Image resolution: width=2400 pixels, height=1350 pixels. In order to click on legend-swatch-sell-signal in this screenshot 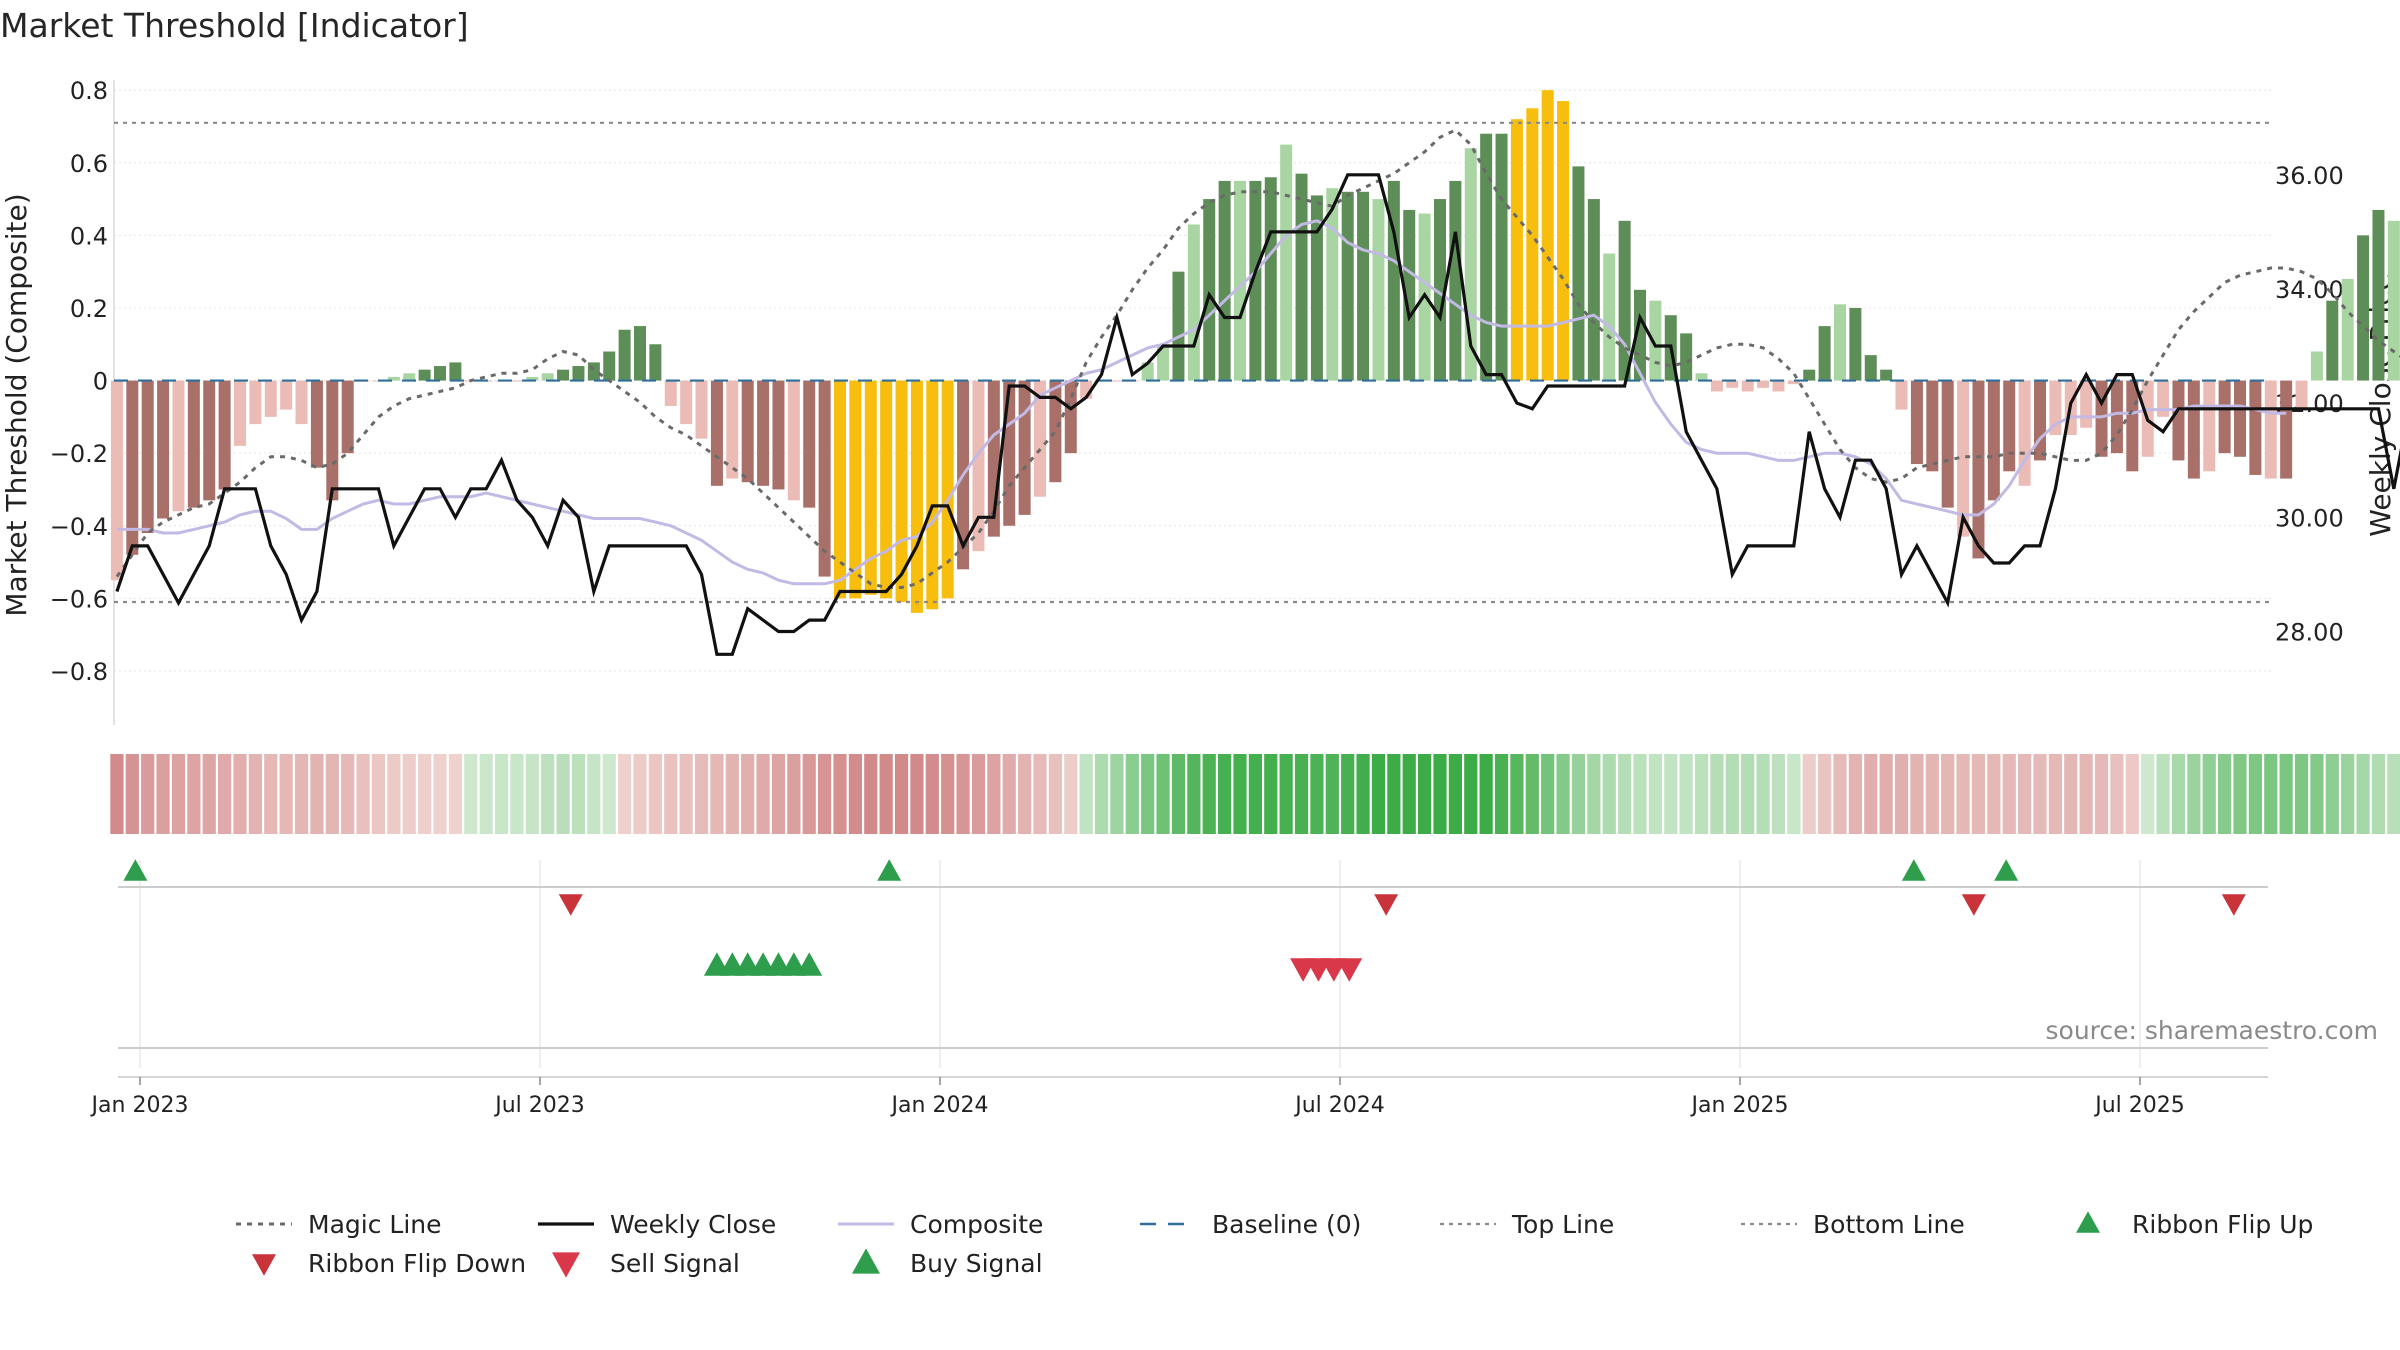, I will do `click(566, 1265)`.